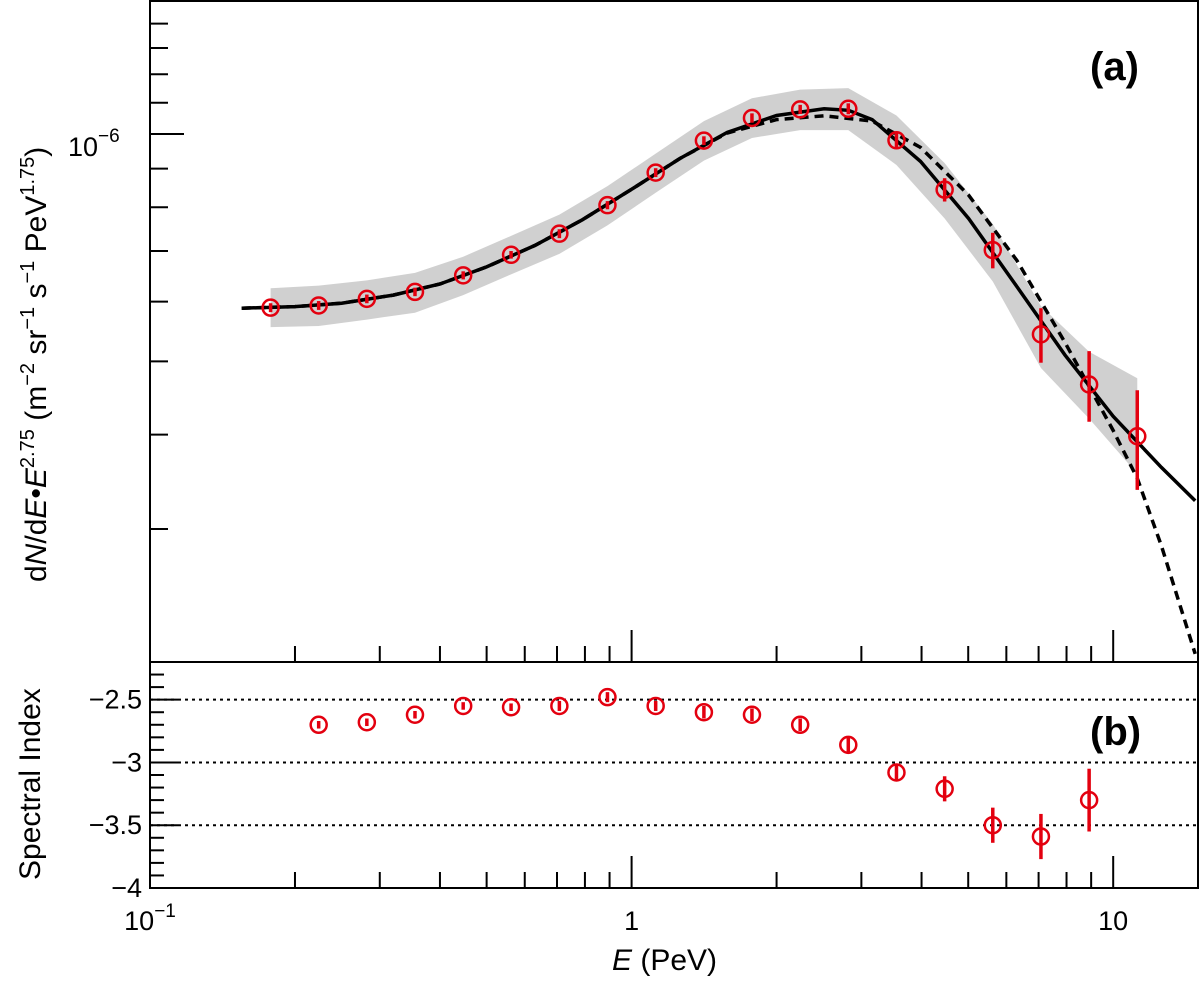 This screenshot has height=984, width=1200. I want to click on x-axis-label: E (PeV), so click(664, 960).